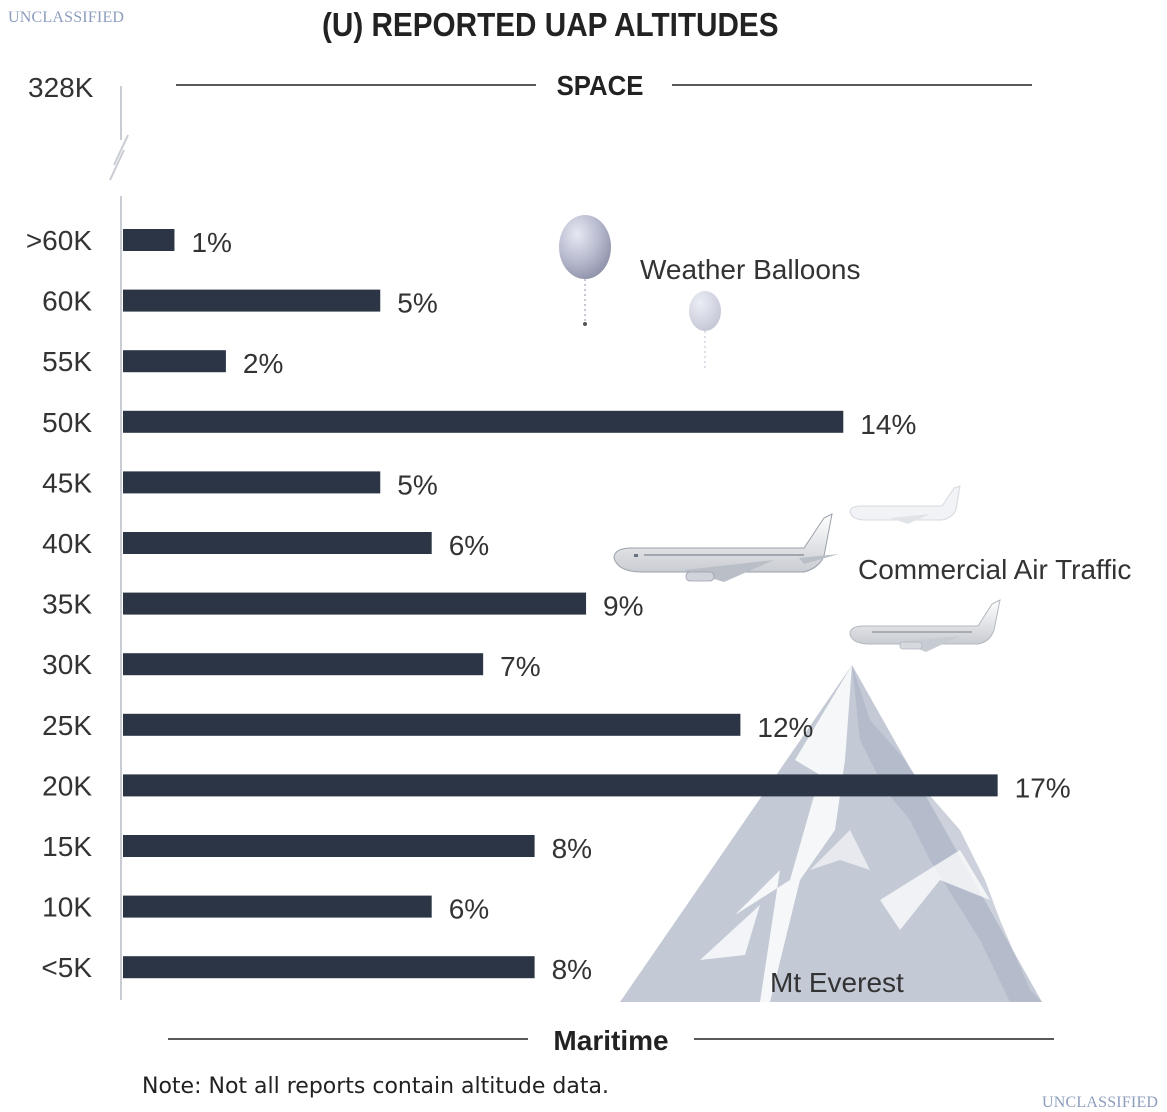 This screenshot has height=1112, width=1167. What do you see at coordinates (520, 666) in the screenshot?
I see `value-label: 7%` at bounding box center [520, 666].